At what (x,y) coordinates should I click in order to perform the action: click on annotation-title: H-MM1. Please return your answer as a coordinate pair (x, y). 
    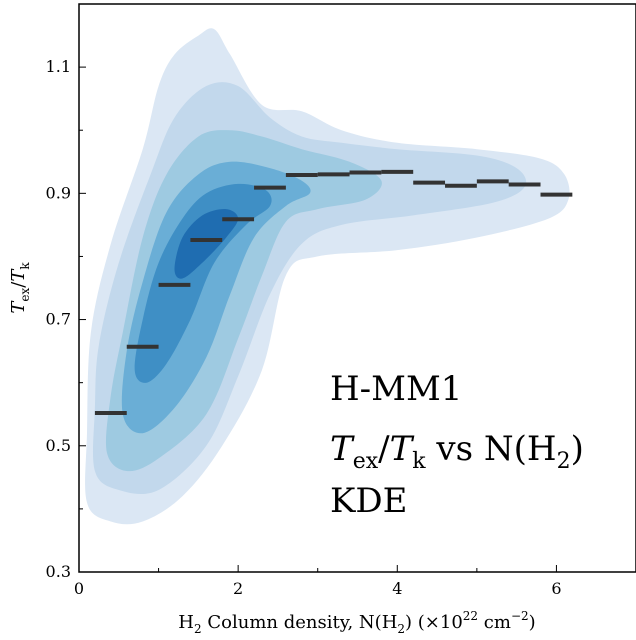
    Looking at the image, I should click on (396, 389).